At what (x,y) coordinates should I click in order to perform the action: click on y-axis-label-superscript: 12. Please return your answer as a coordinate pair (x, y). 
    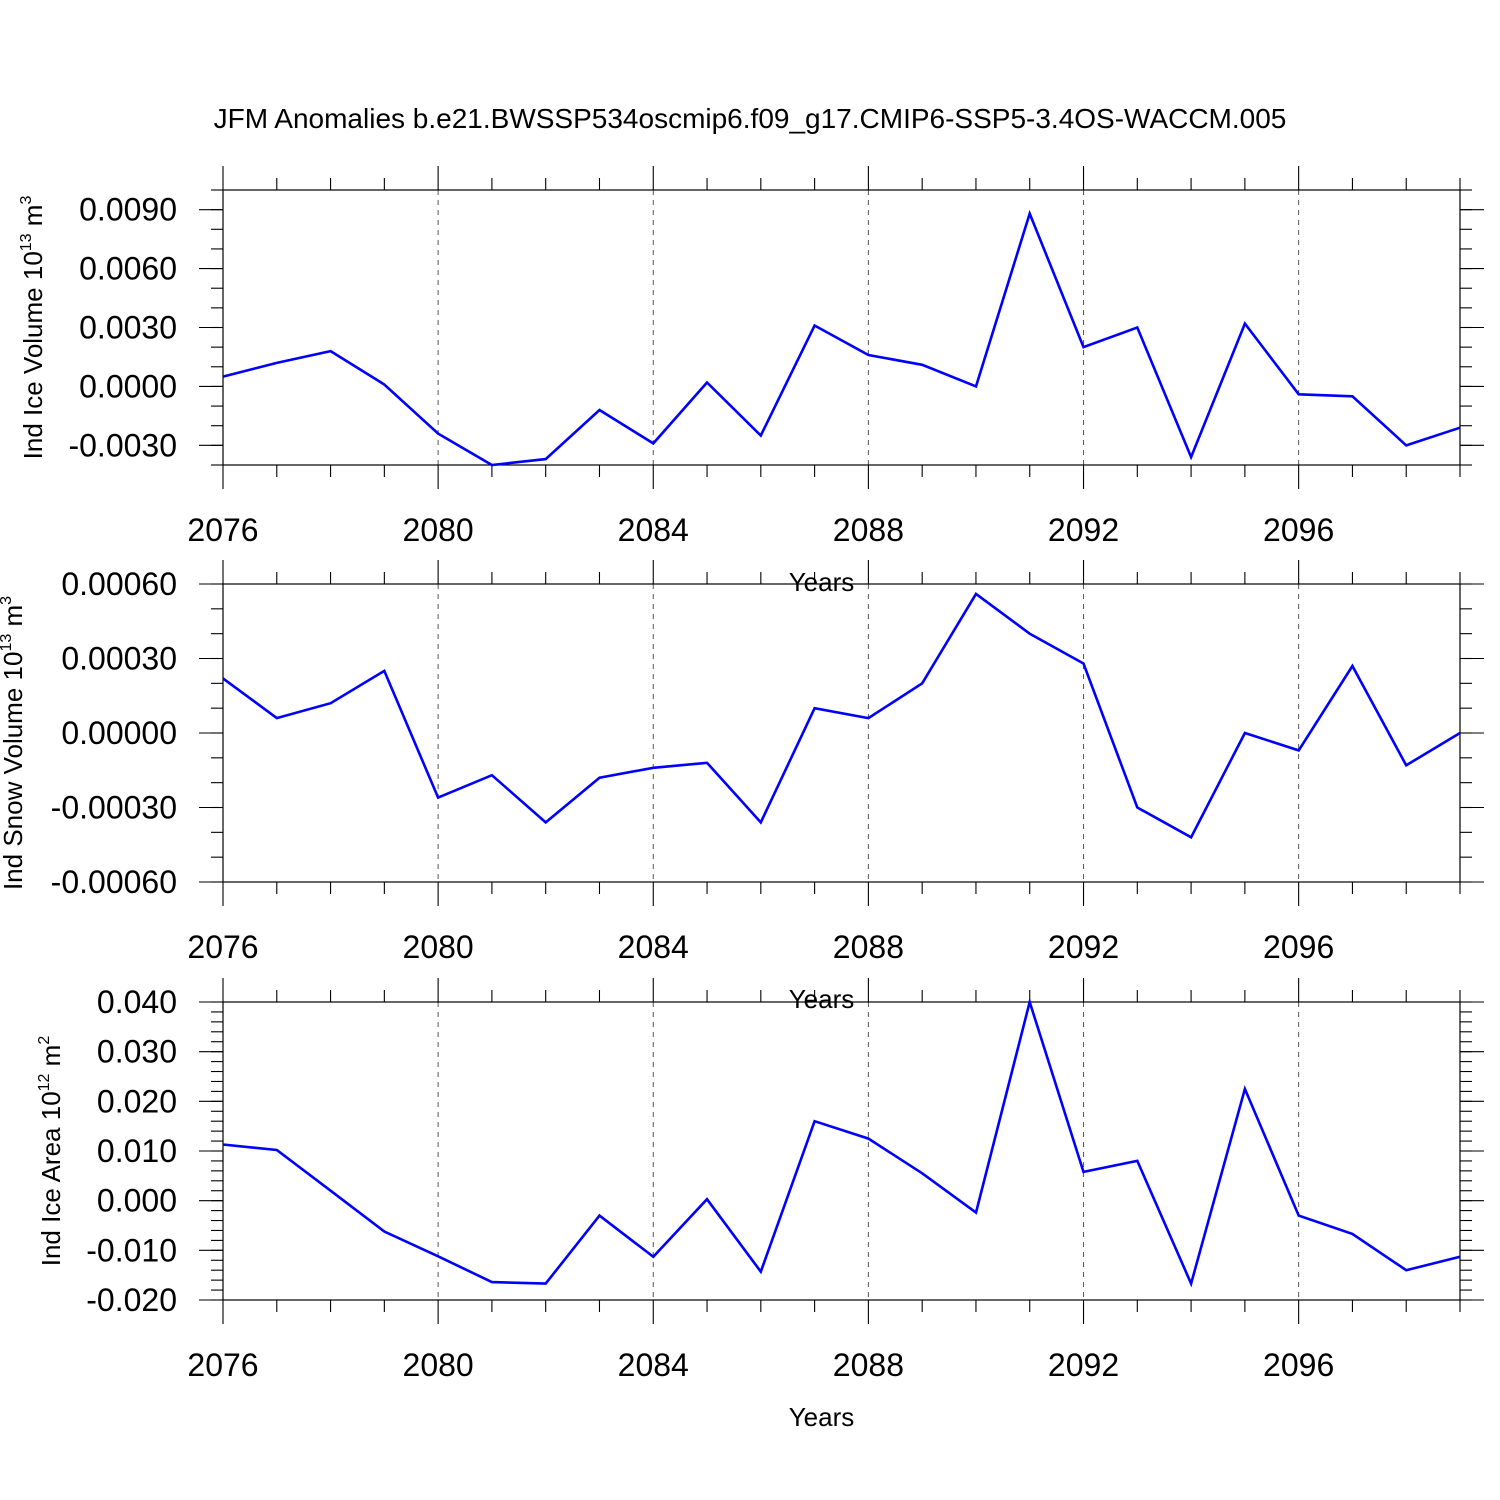
    Looking at the image, I should click on (44, 1082).